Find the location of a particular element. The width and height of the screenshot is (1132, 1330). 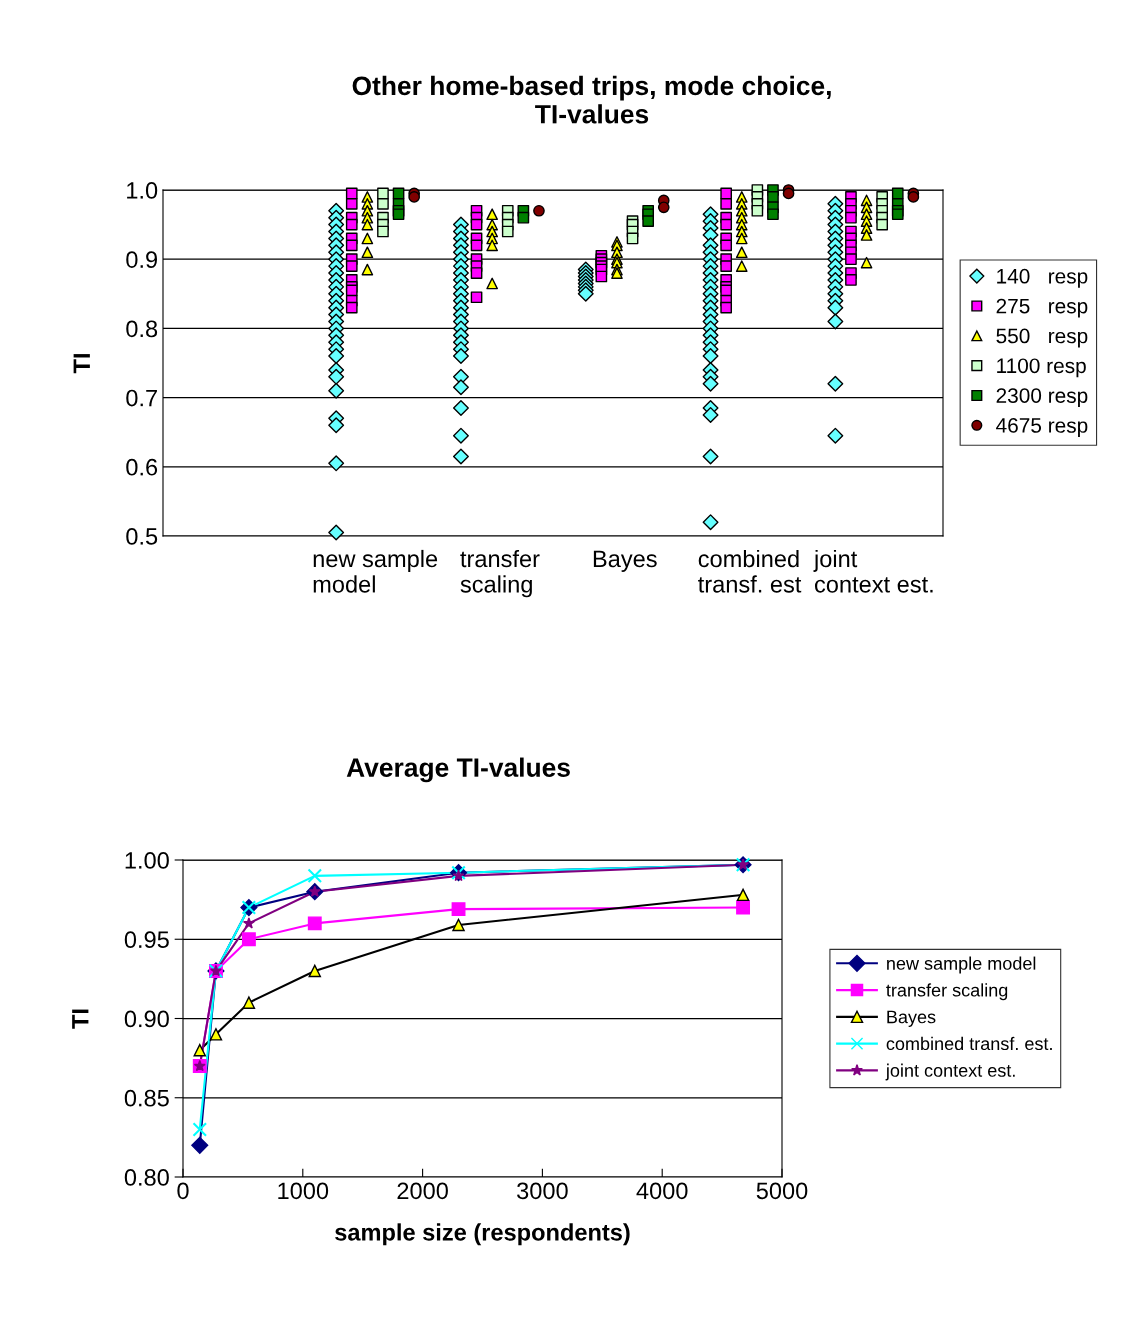

x-tick-label: 5000 is located at coordinates (782, 1191).